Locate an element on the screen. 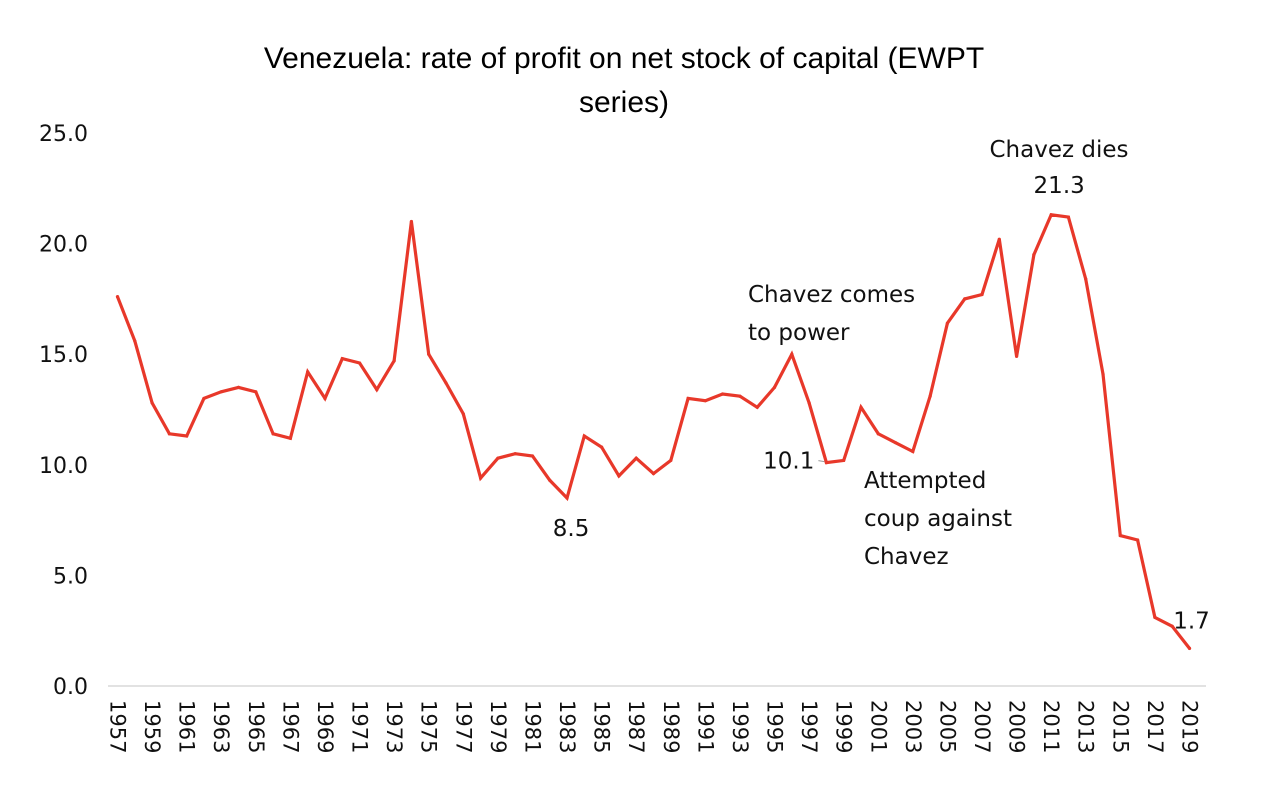 This screenshot has width=1272, height=804. x-tick-label: 1985 is located at coordinates (602, 726).